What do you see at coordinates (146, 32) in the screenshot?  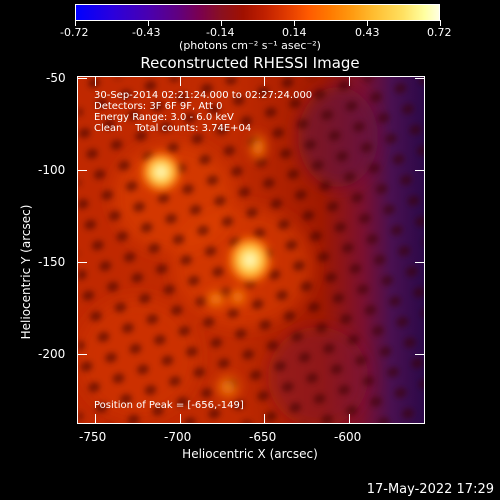 I see `colorbar-tick-label: -0.43` at bounding box center [146, 32].